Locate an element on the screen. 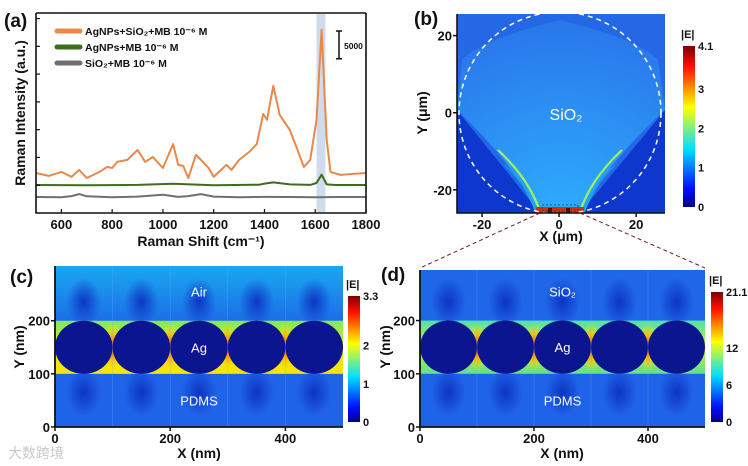 This screenshot has width=748, height=466. d-colorbar-tick: 12 is located at coordinates (732, 349).